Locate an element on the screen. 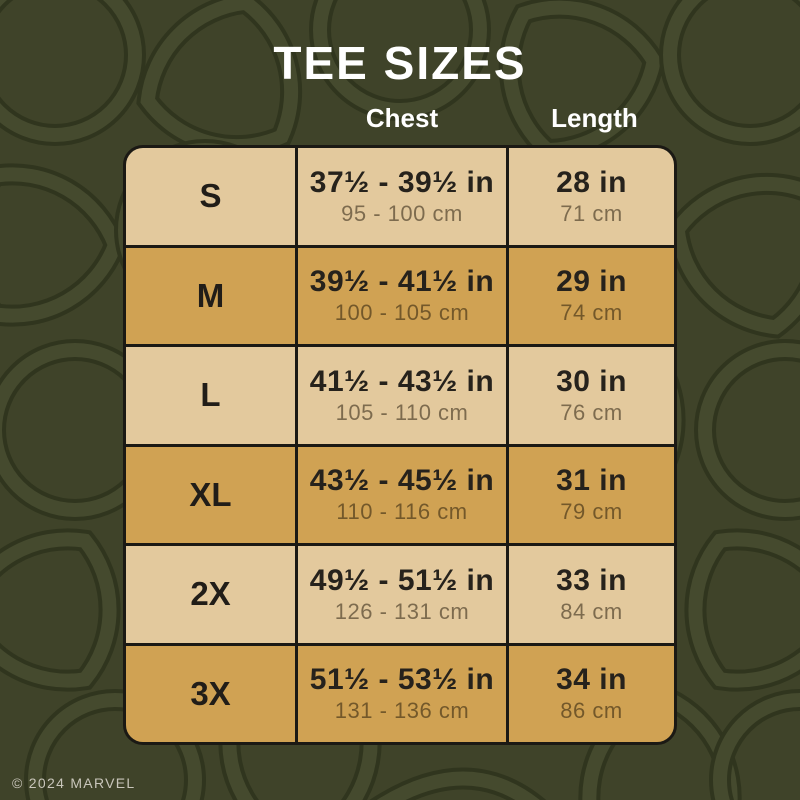 Image resolution: width=800 pixels, height=800 pixels. table-row-m: M 39½ - 41½ in 100 - 105 cm 29 in 74 cm is located at coordinates (400, 294).